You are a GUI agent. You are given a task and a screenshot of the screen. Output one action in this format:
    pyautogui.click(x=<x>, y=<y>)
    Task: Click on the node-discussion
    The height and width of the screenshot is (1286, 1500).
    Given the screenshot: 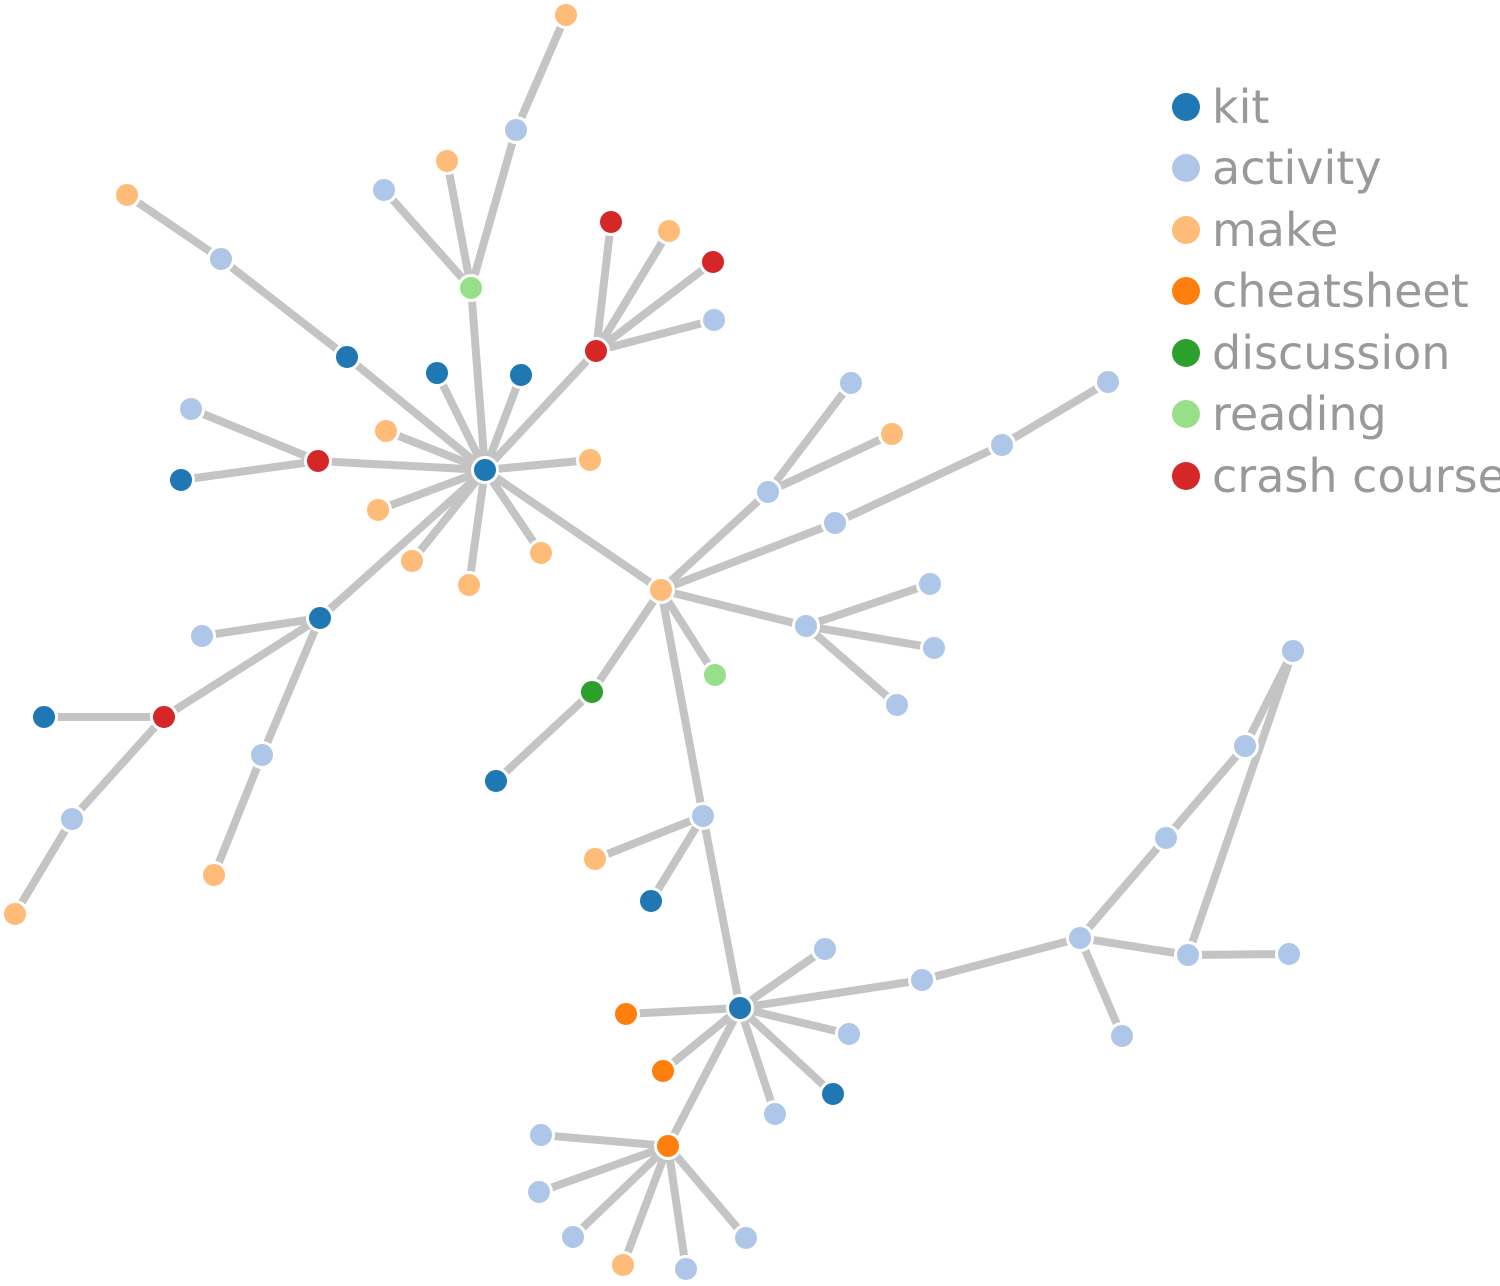 What is the action you would take?
    pyautogui.click(x=592, y=692)
    